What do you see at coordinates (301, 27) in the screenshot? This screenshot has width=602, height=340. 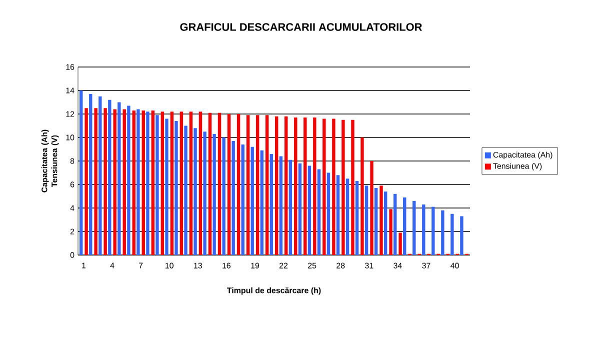 I see `chart-title: GRAFICUL DESCARCARII ACUMULATORILOR` at bounding box center [301, 27].